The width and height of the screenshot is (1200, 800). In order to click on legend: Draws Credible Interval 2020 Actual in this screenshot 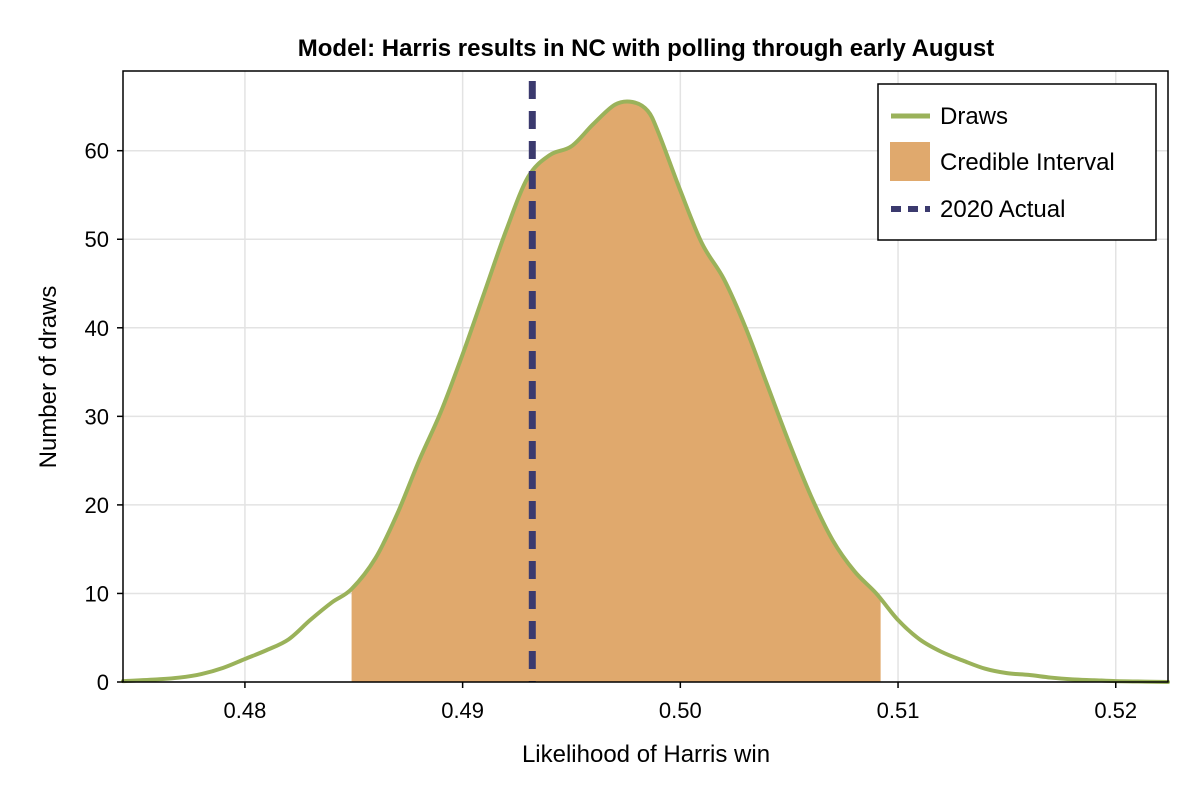, I will do `click(1017, 162)`.